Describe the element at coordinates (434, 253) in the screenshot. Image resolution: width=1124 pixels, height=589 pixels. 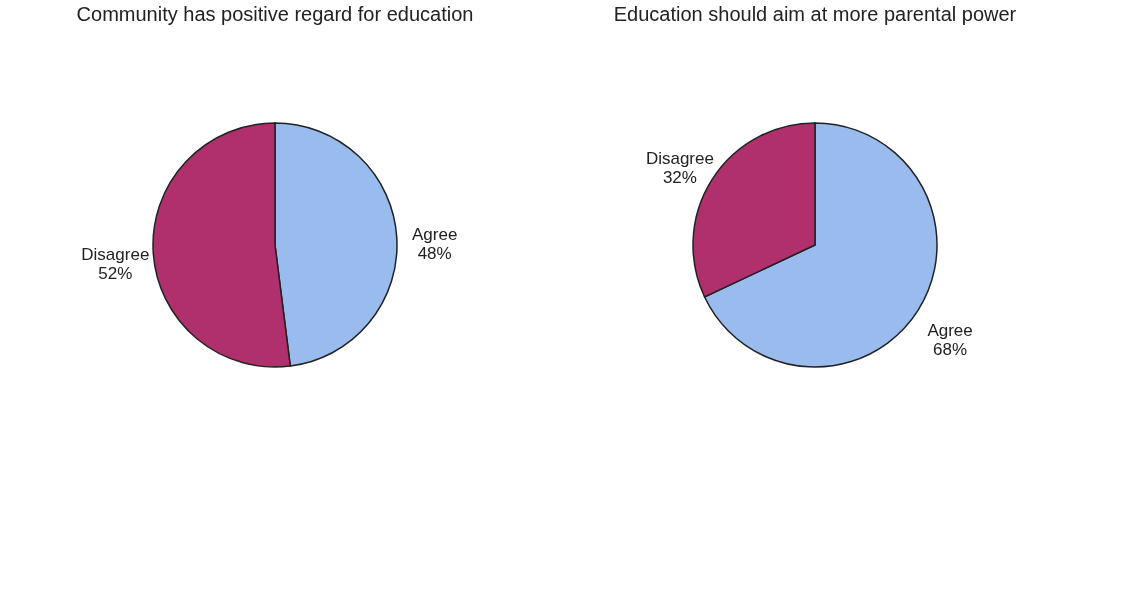
I see `data-label: 48%` at that location.